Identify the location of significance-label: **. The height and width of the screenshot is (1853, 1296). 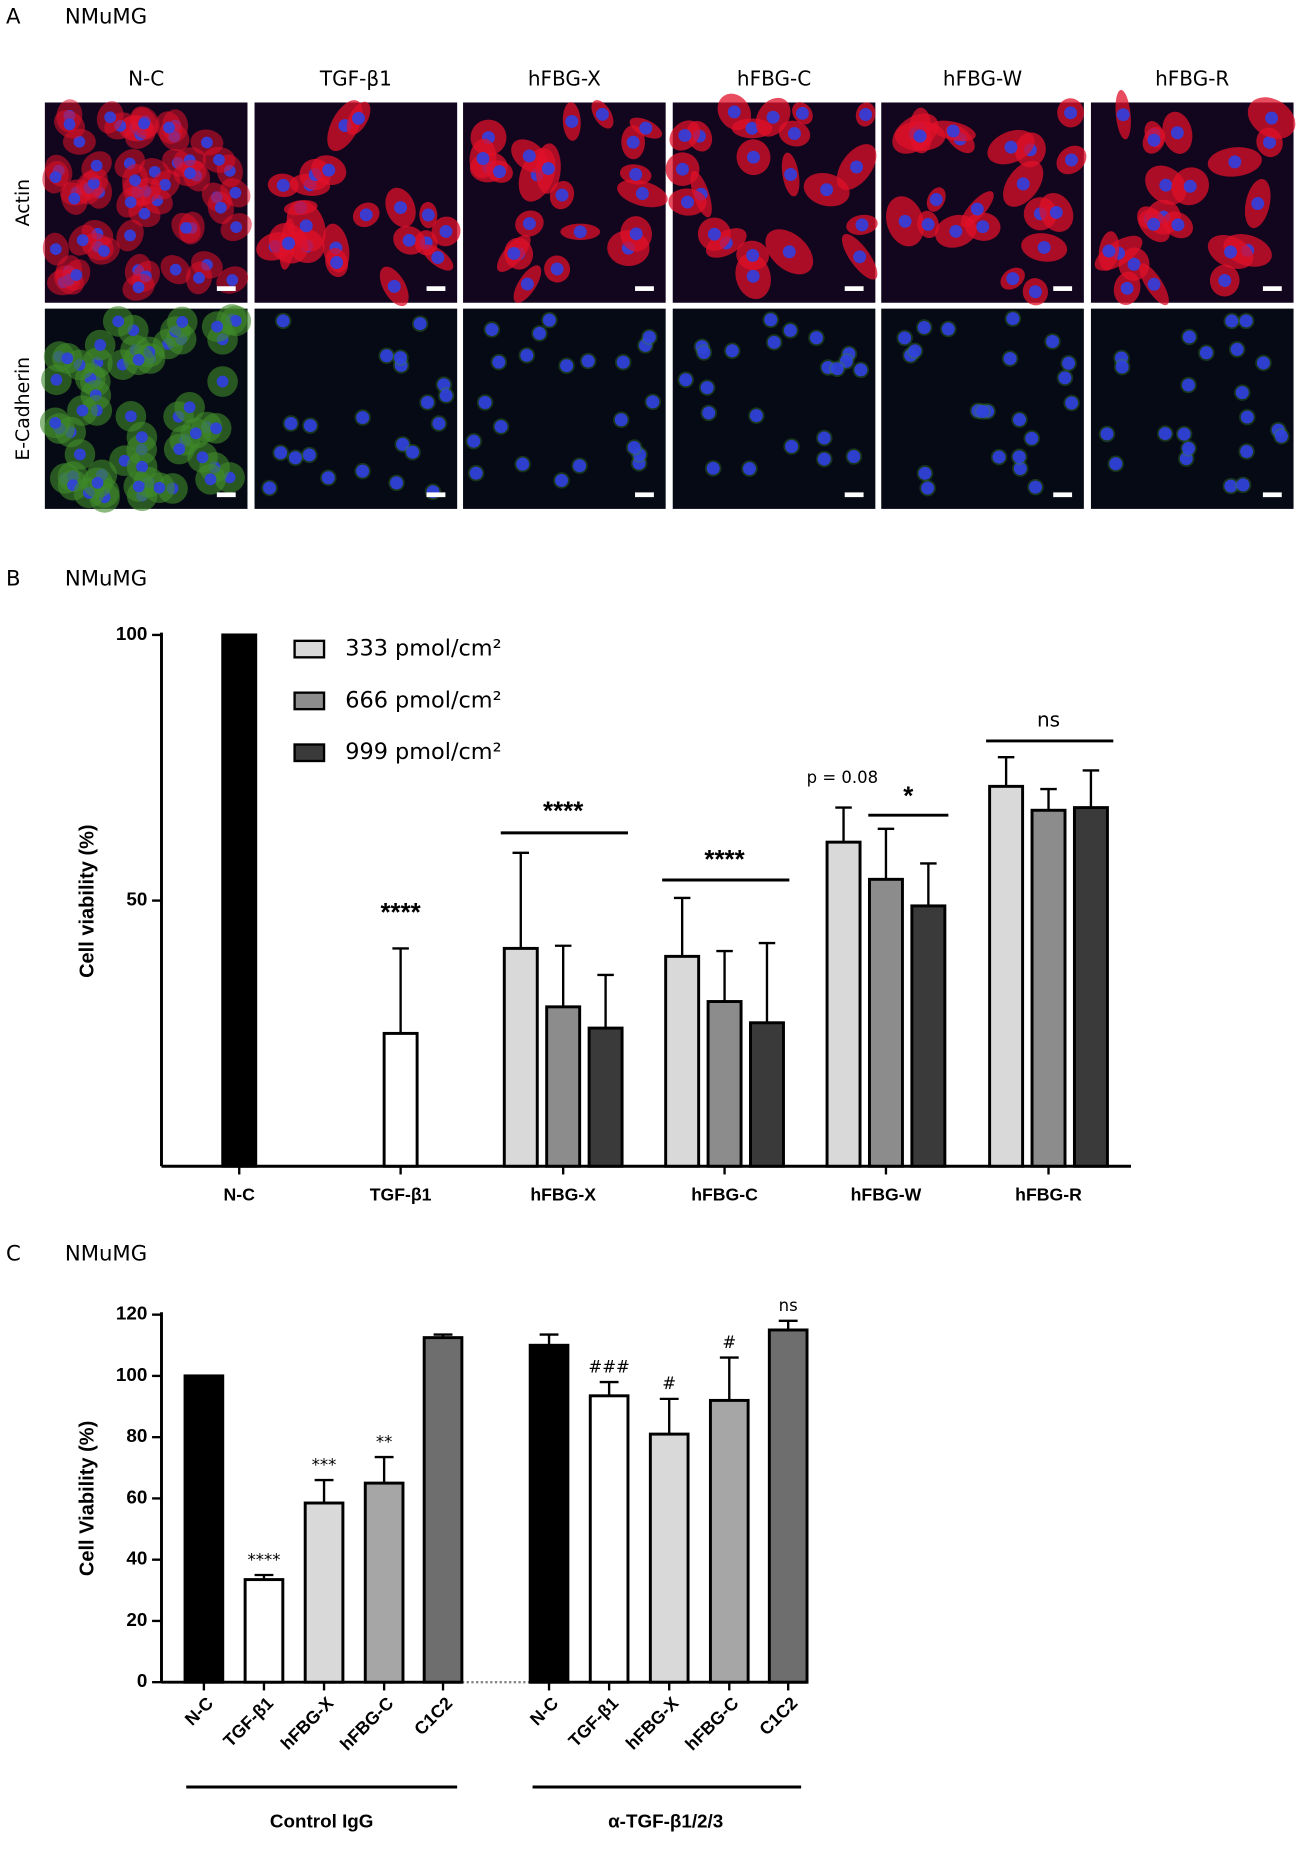
(384, 1441).